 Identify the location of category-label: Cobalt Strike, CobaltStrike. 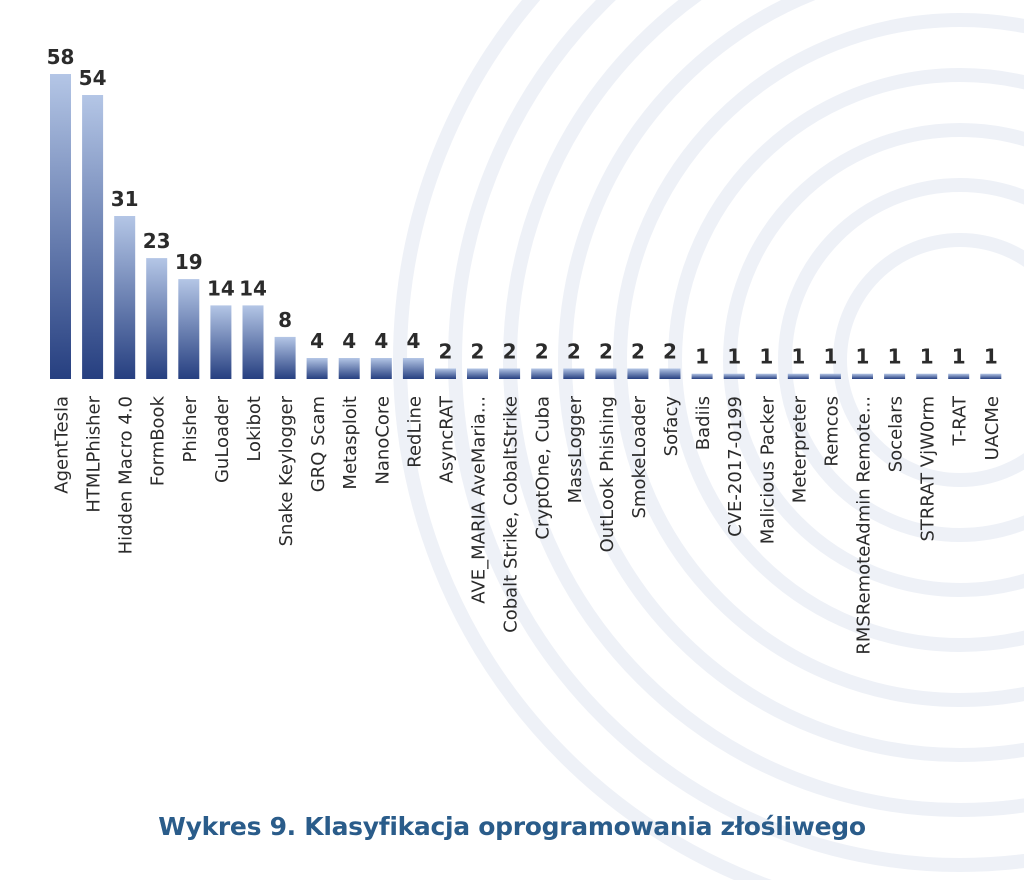
(511, 514).